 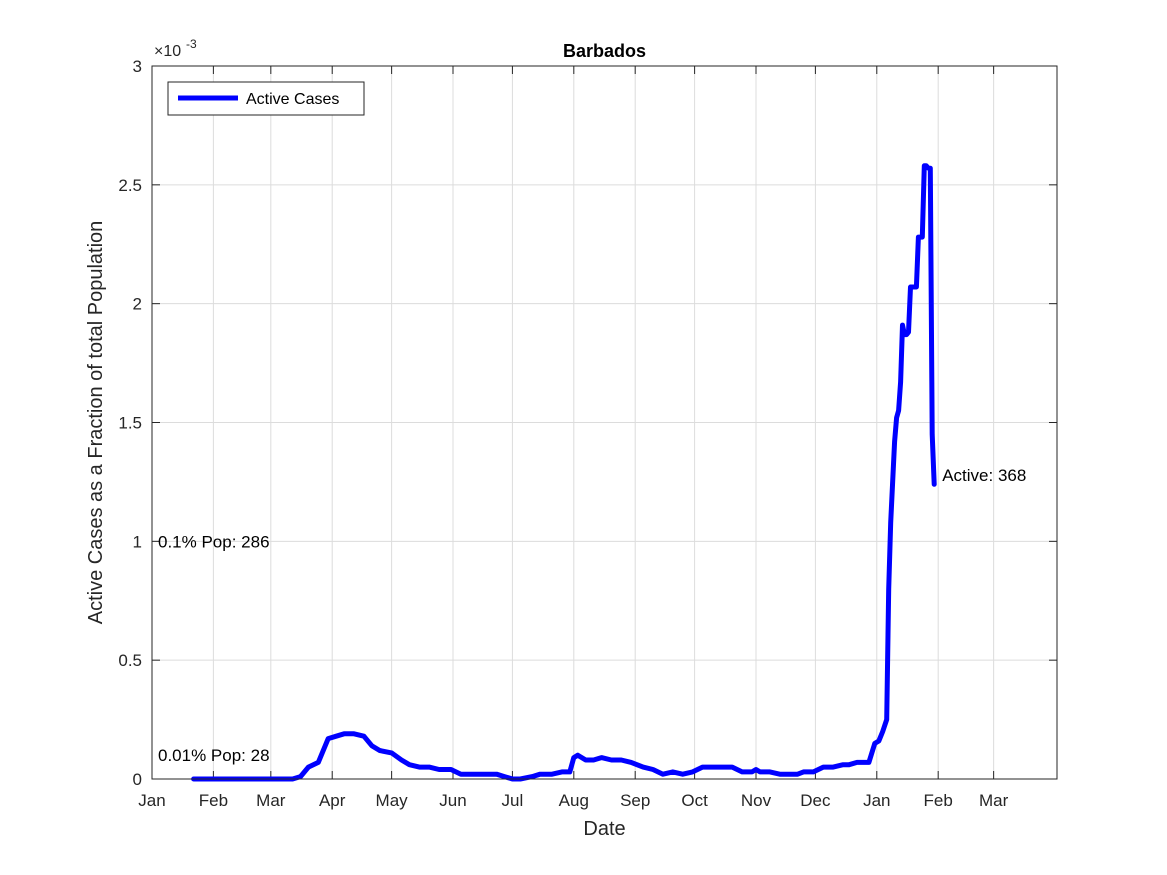 What do you see at coordinates (167, 51) in the screenshot?
I see `y-exponent-label: ×10` at bounding box center [167, 51].